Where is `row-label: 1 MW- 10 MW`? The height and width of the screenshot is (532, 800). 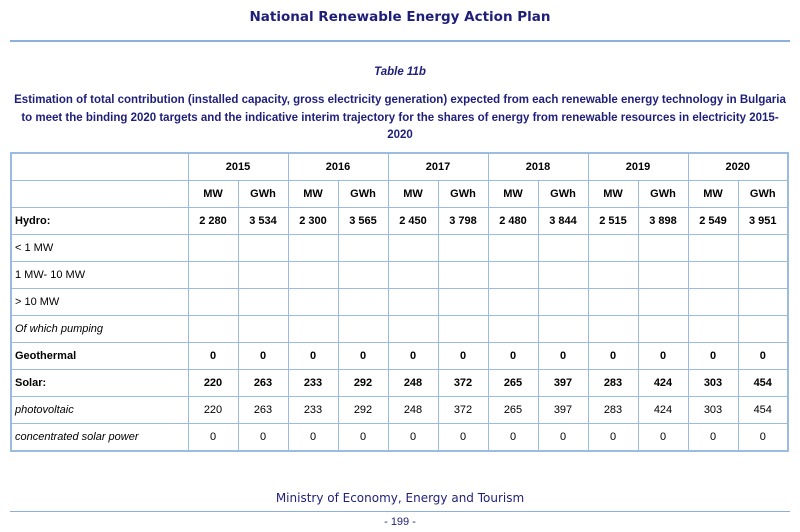 row-label: 1 MW- 10 MW is located at coordinates (99, 275).